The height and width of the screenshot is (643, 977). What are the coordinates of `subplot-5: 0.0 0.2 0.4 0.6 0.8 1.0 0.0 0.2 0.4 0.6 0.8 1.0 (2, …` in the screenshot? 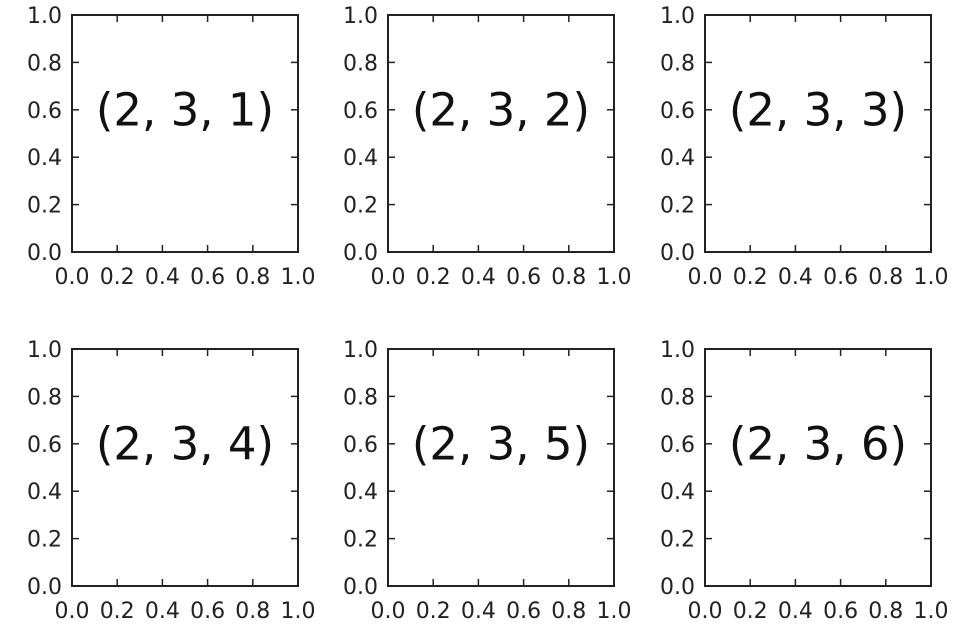 It's located at (487, 481).